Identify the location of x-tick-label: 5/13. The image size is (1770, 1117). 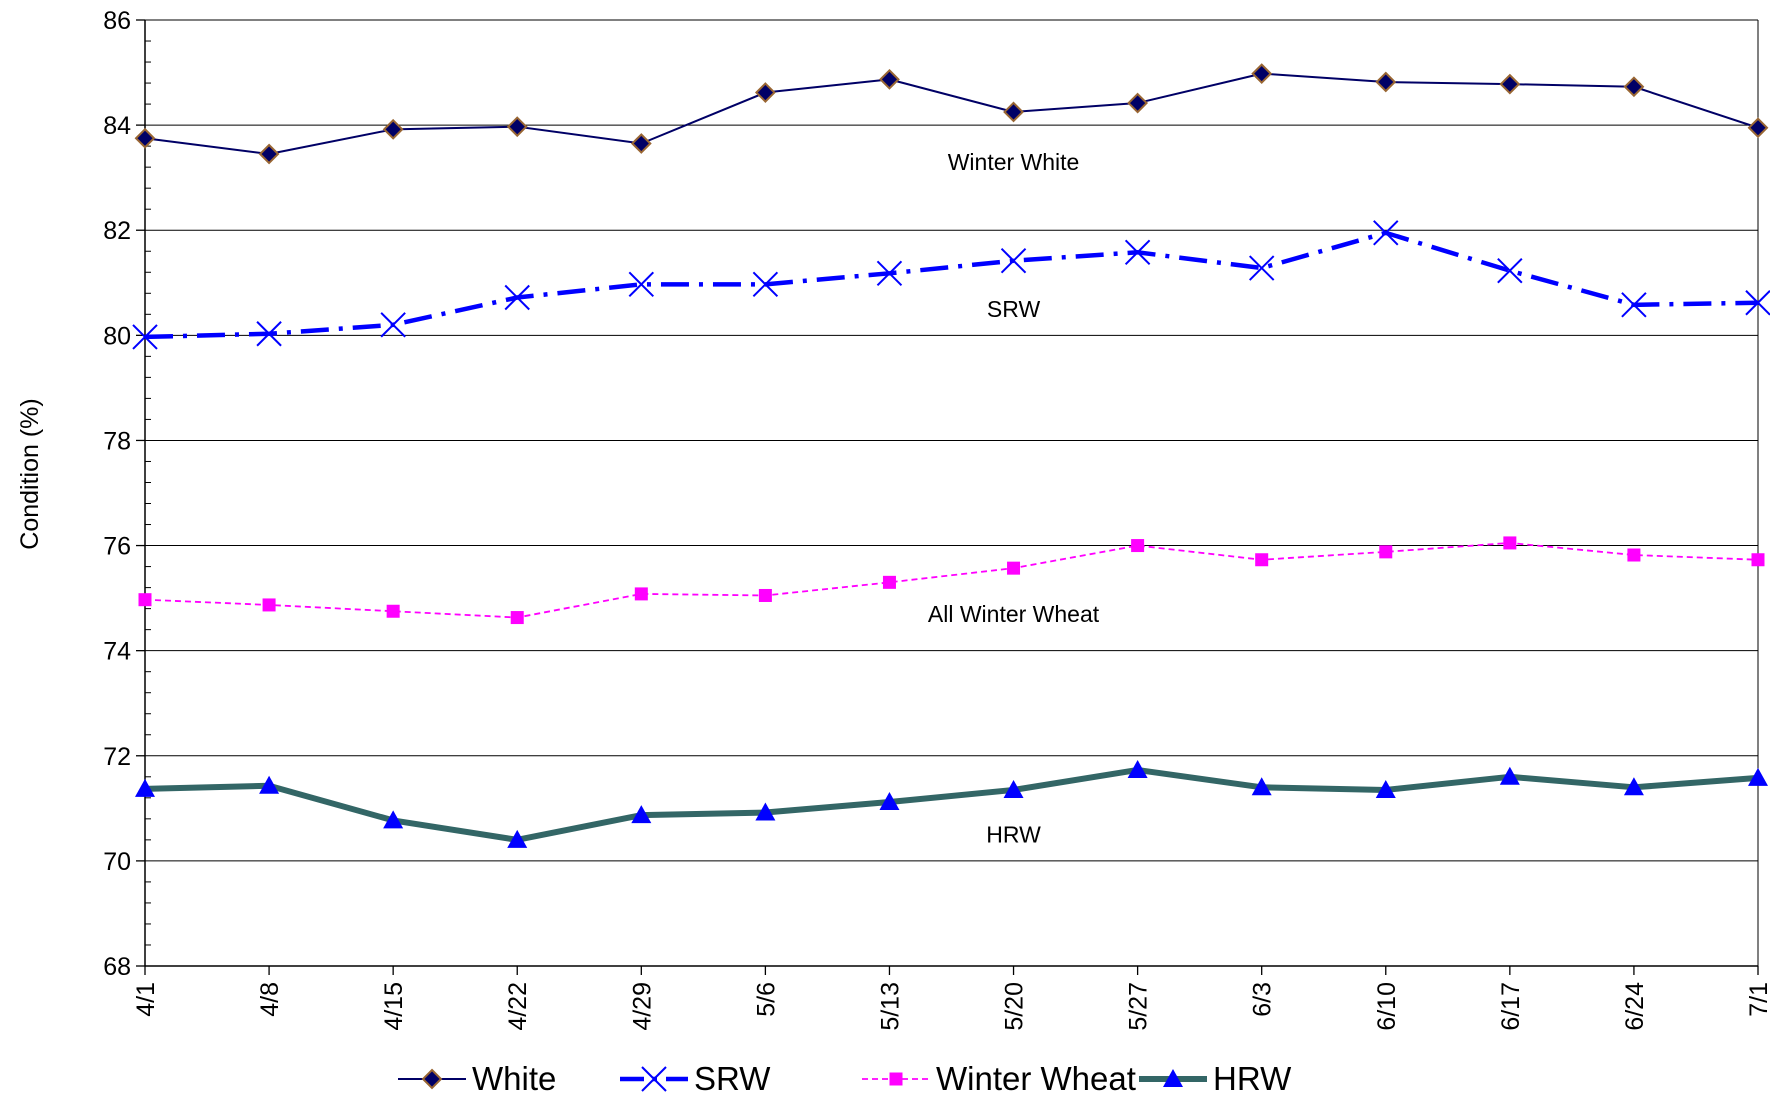
(890, 1006).